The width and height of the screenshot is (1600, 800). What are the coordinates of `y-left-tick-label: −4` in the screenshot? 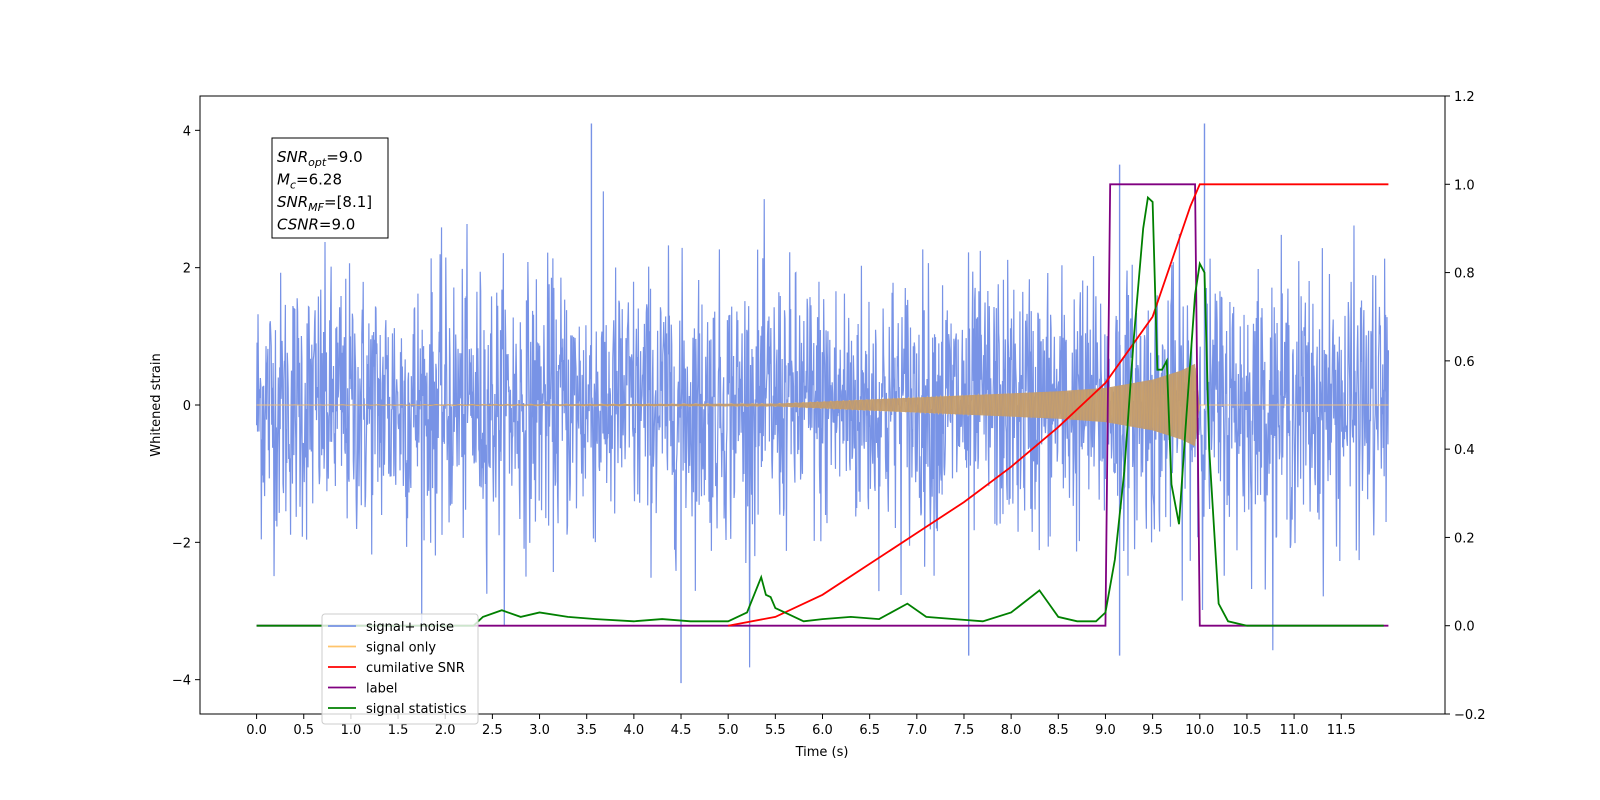 It's located at (181, 681).